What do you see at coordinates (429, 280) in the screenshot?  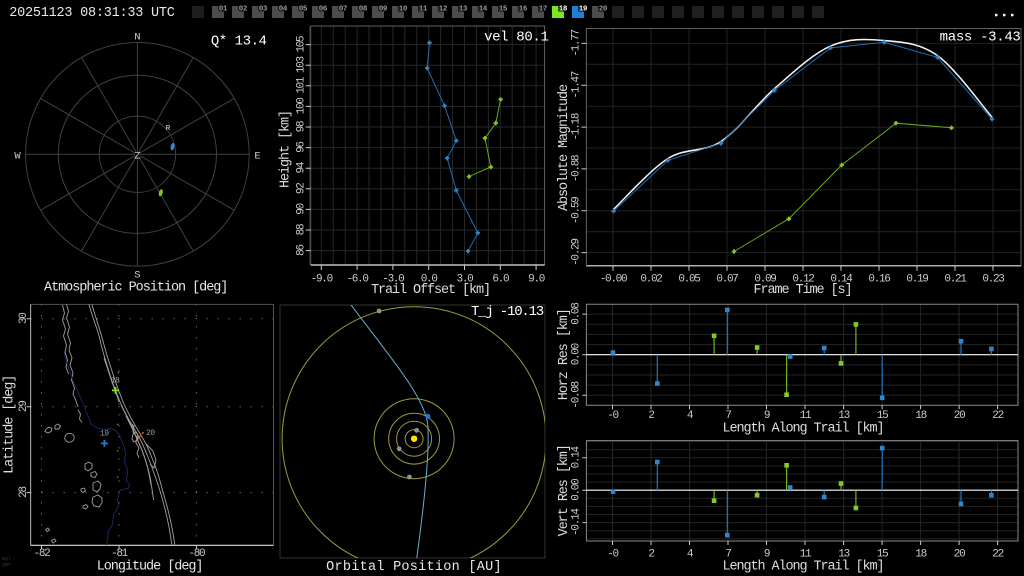 I see `svg-text: 0.0` at bounding box center [429, 280].